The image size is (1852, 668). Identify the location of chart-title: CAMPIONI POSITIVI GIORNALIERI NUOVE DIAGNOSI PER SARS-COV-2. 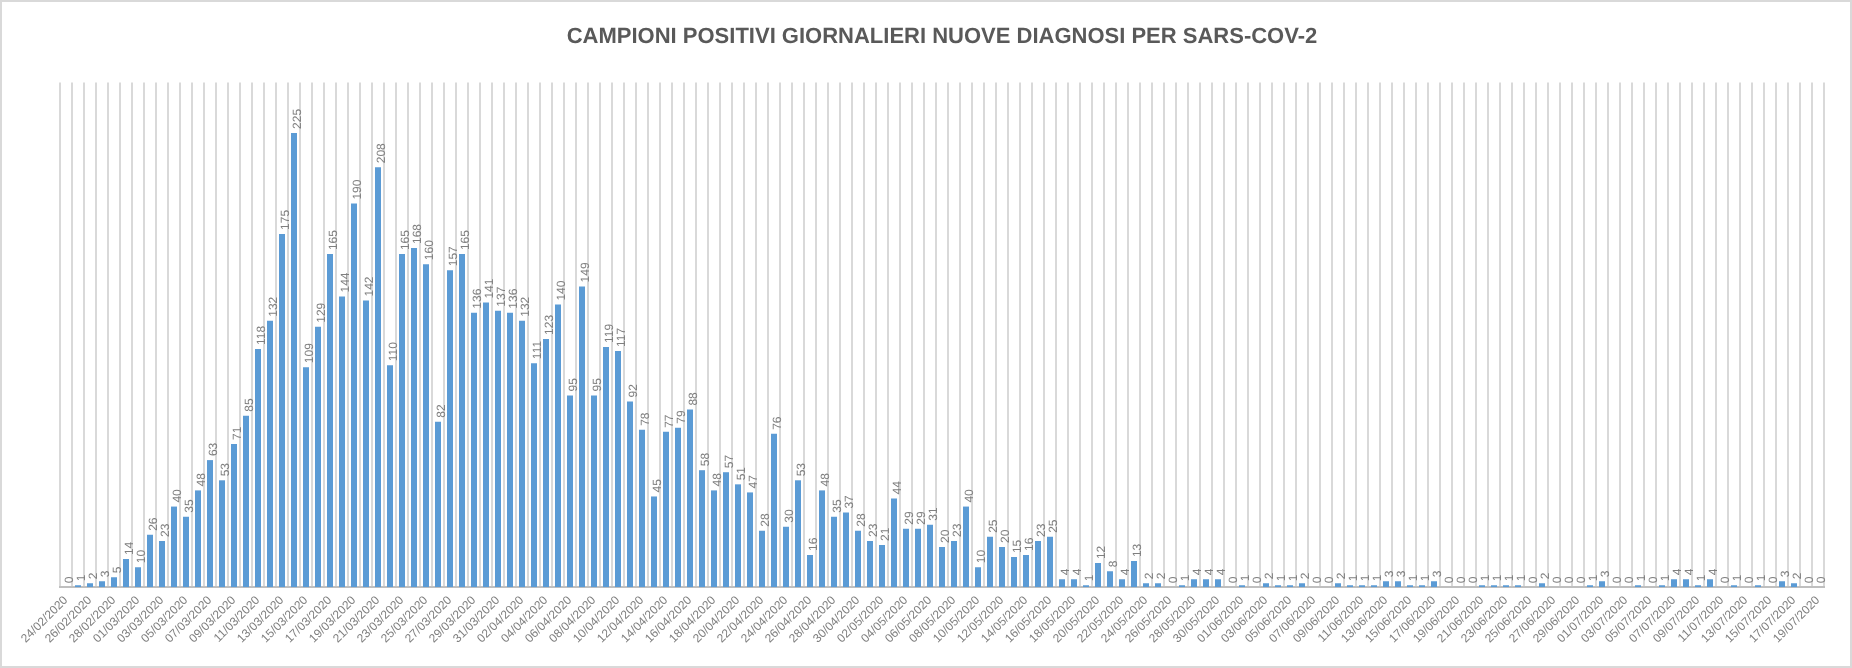
(942, 37).